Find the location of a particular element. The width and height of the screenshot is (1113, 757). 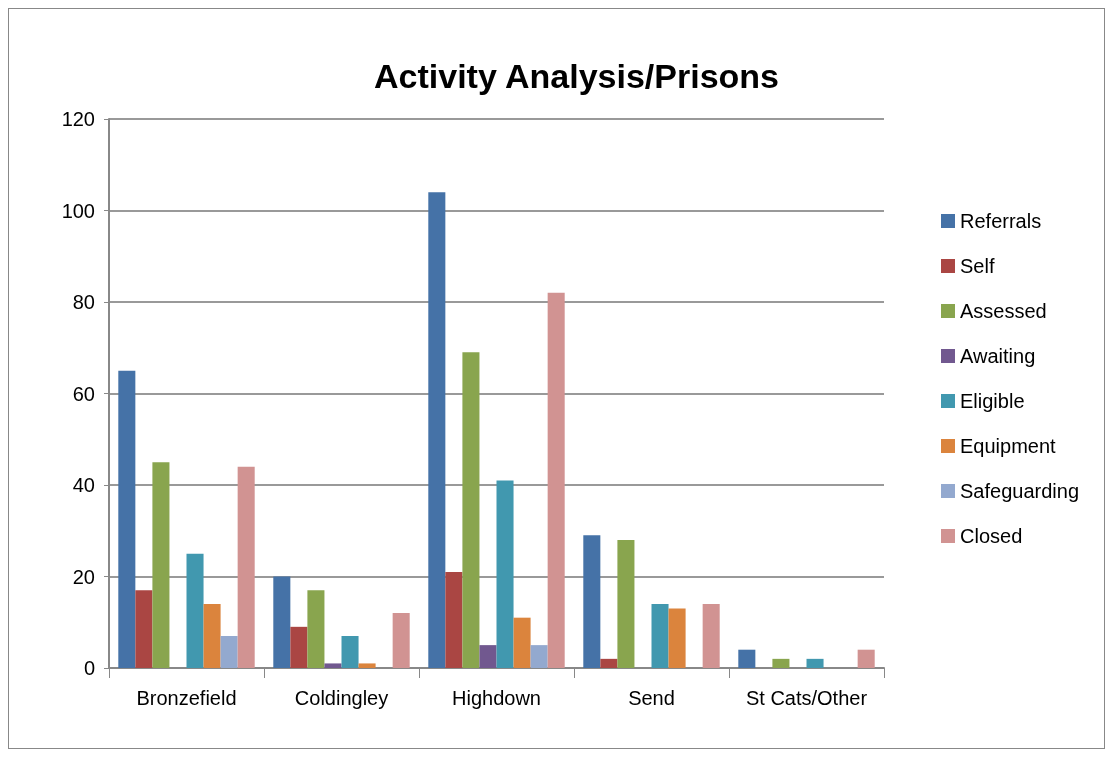

y-tick-label: 100 is located at coordinates (78, 210).